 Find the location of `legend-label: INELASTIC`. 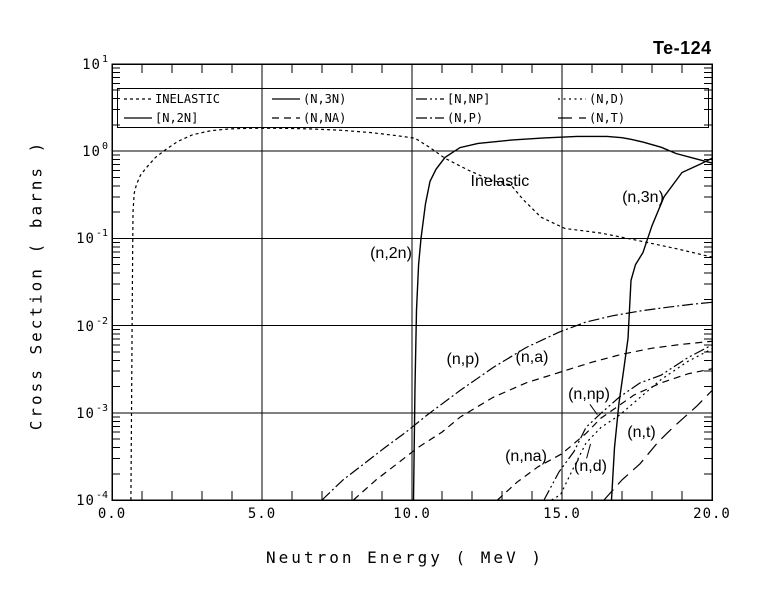

legend-label: INELASTIC is located at coordinates (188, 98).